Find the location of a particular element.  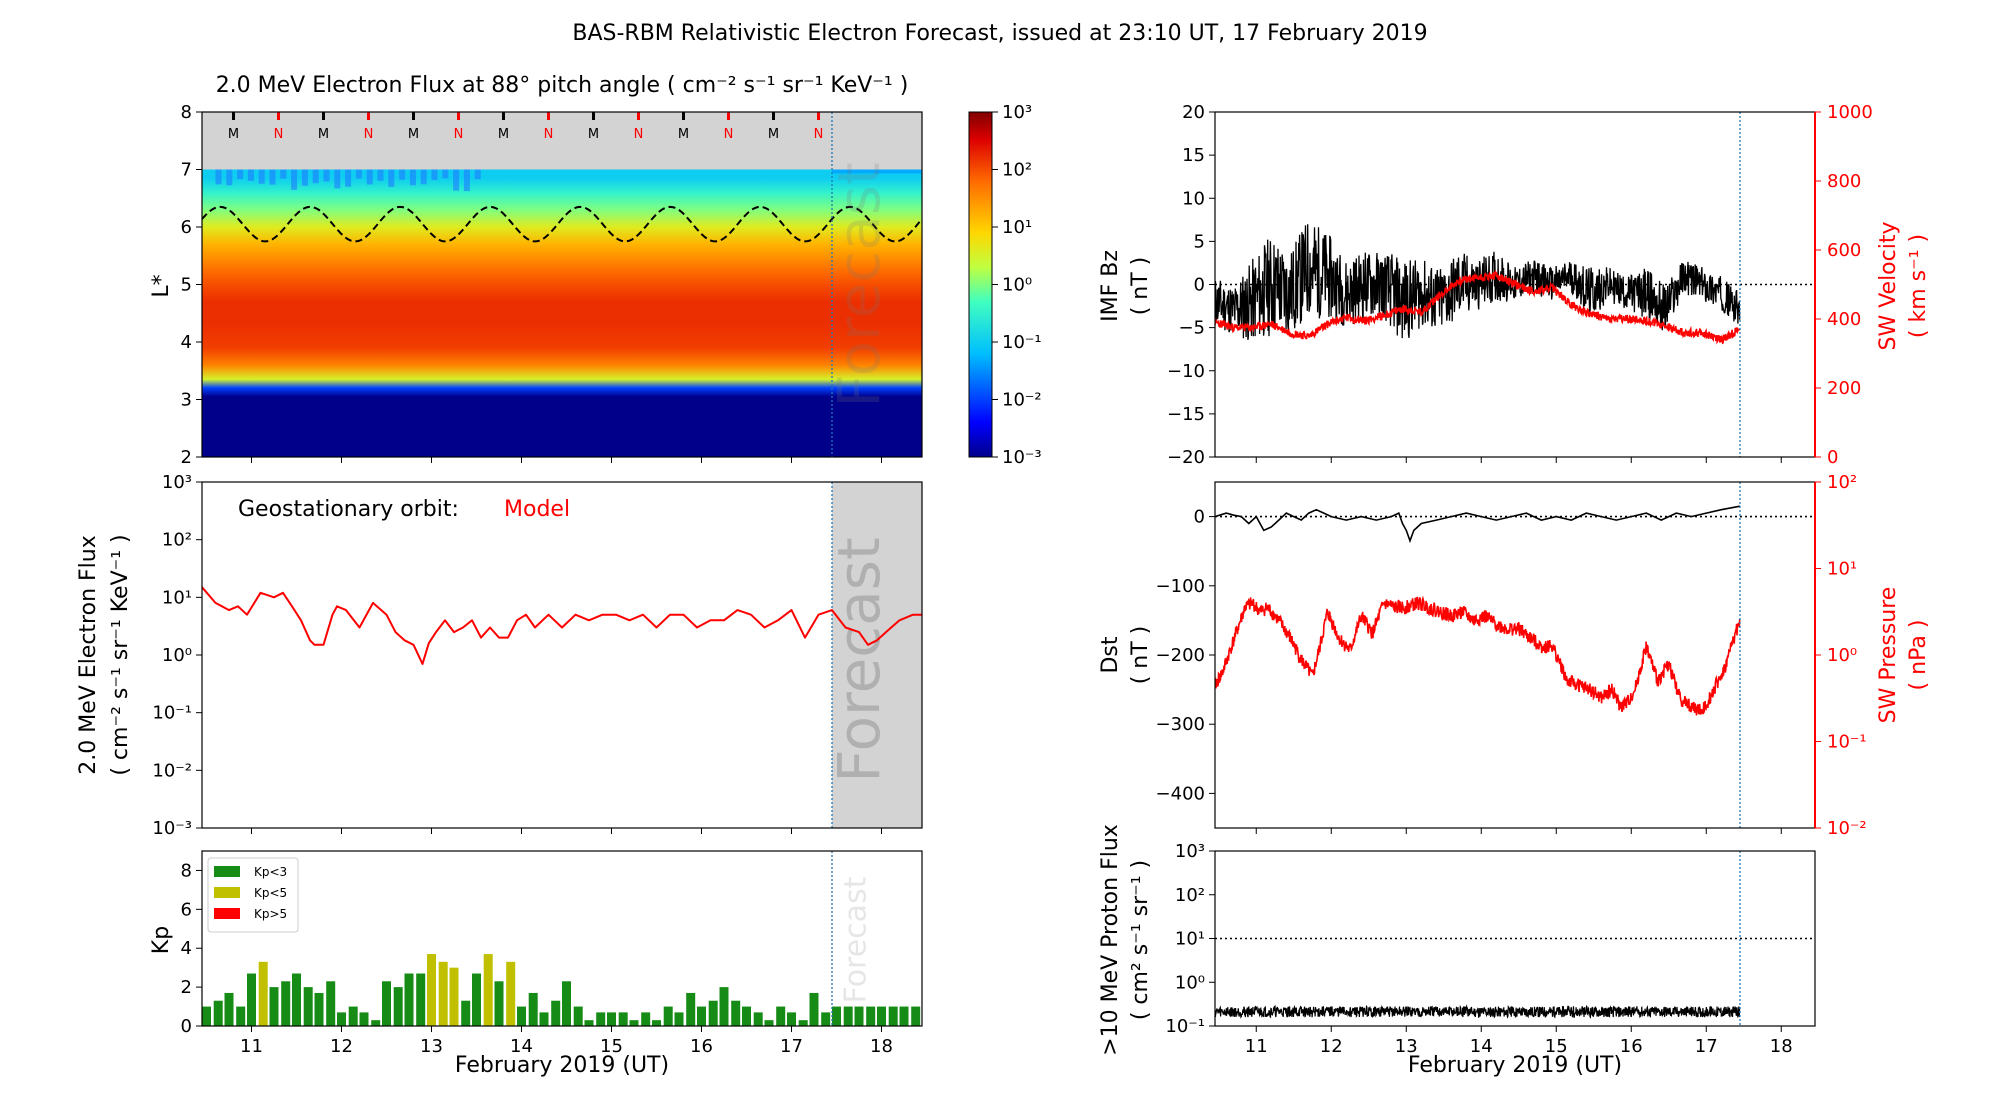

geo-forecast-shade is located at coordinates (877, 655).